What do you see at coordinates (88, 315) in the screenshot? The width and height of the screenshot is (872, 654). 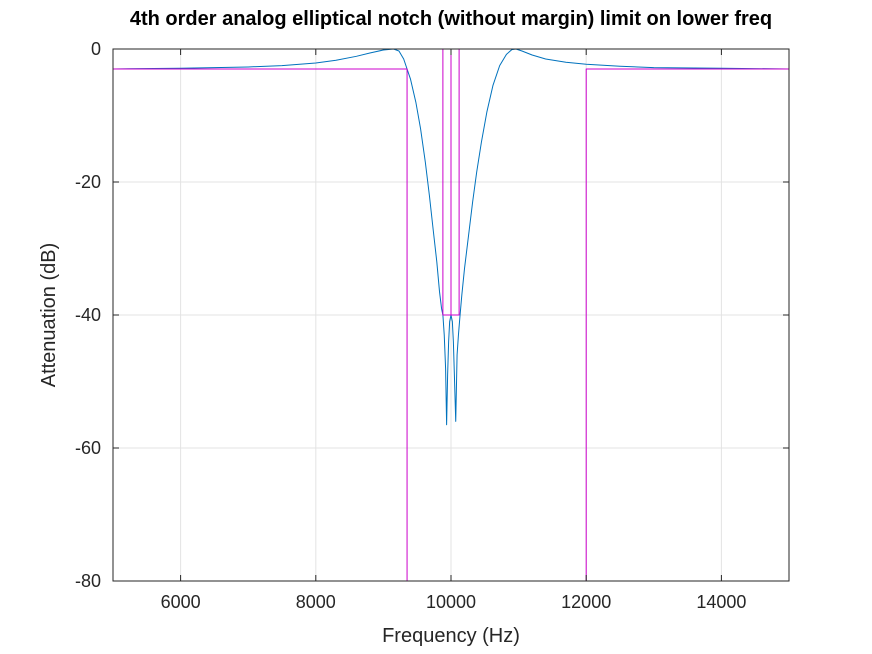 I see `y-tick-label-2: -40` at bounding box center [88, 315].